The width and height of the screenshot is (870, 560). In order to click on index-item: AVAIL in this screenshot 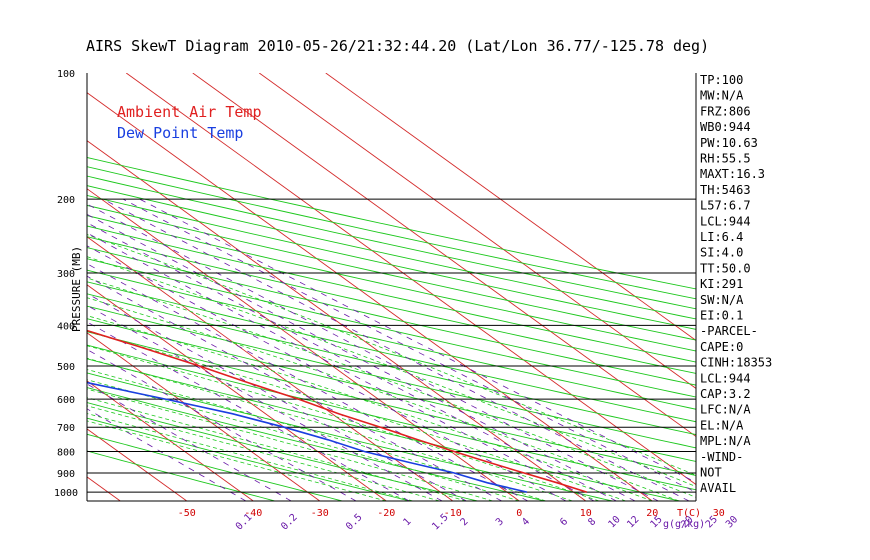, I will do `click(718, 488)`.